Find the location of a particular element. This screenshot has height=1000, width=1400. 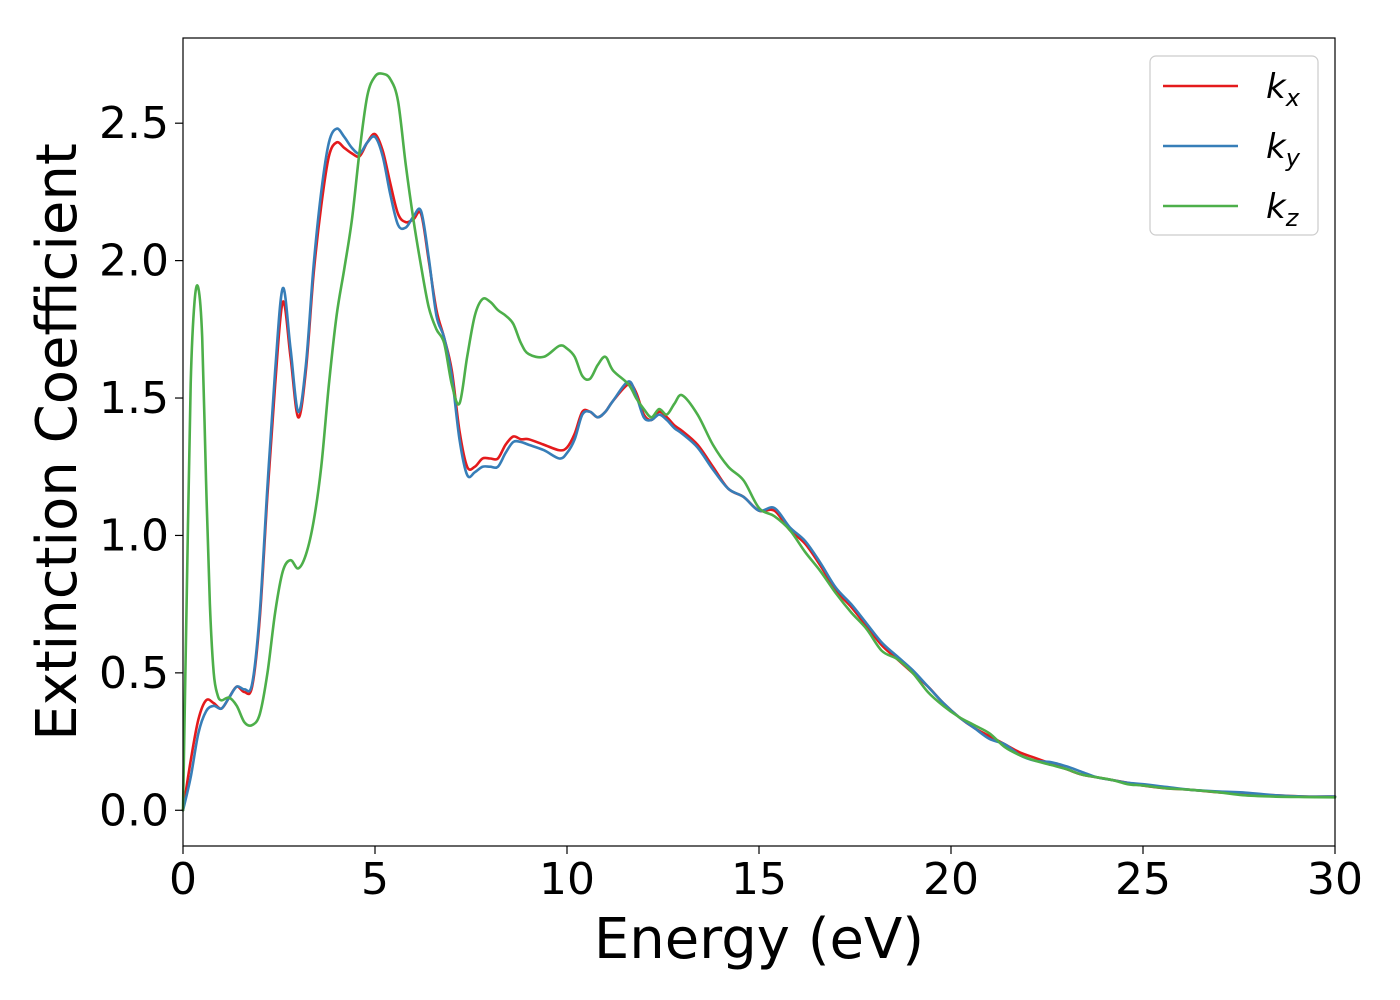

y-axis-title: Extinction Coefficient is located at coordinates (57, 442).